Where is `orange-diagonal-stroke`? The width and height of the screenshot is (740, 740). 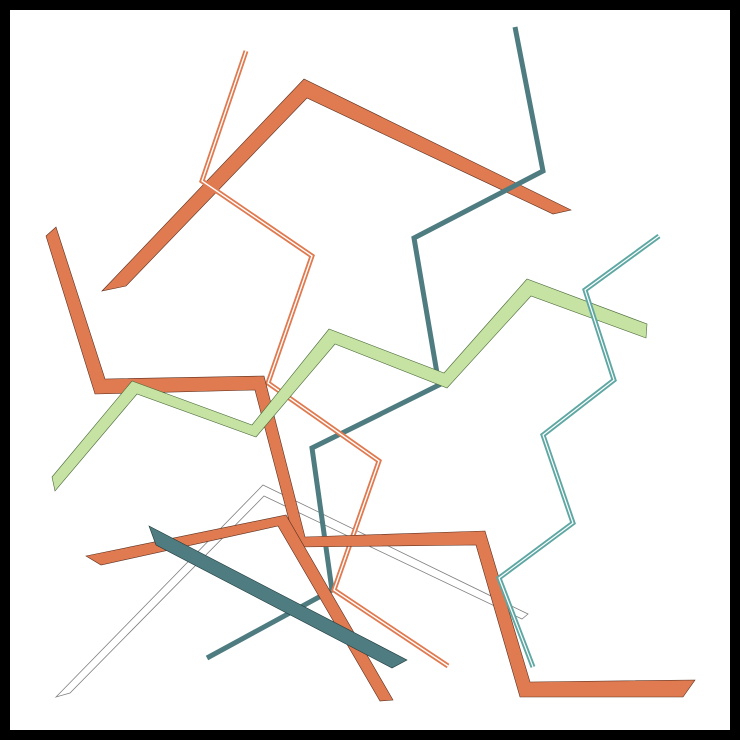 orange-diagonal-stroke is located at coordinates (239, 608).